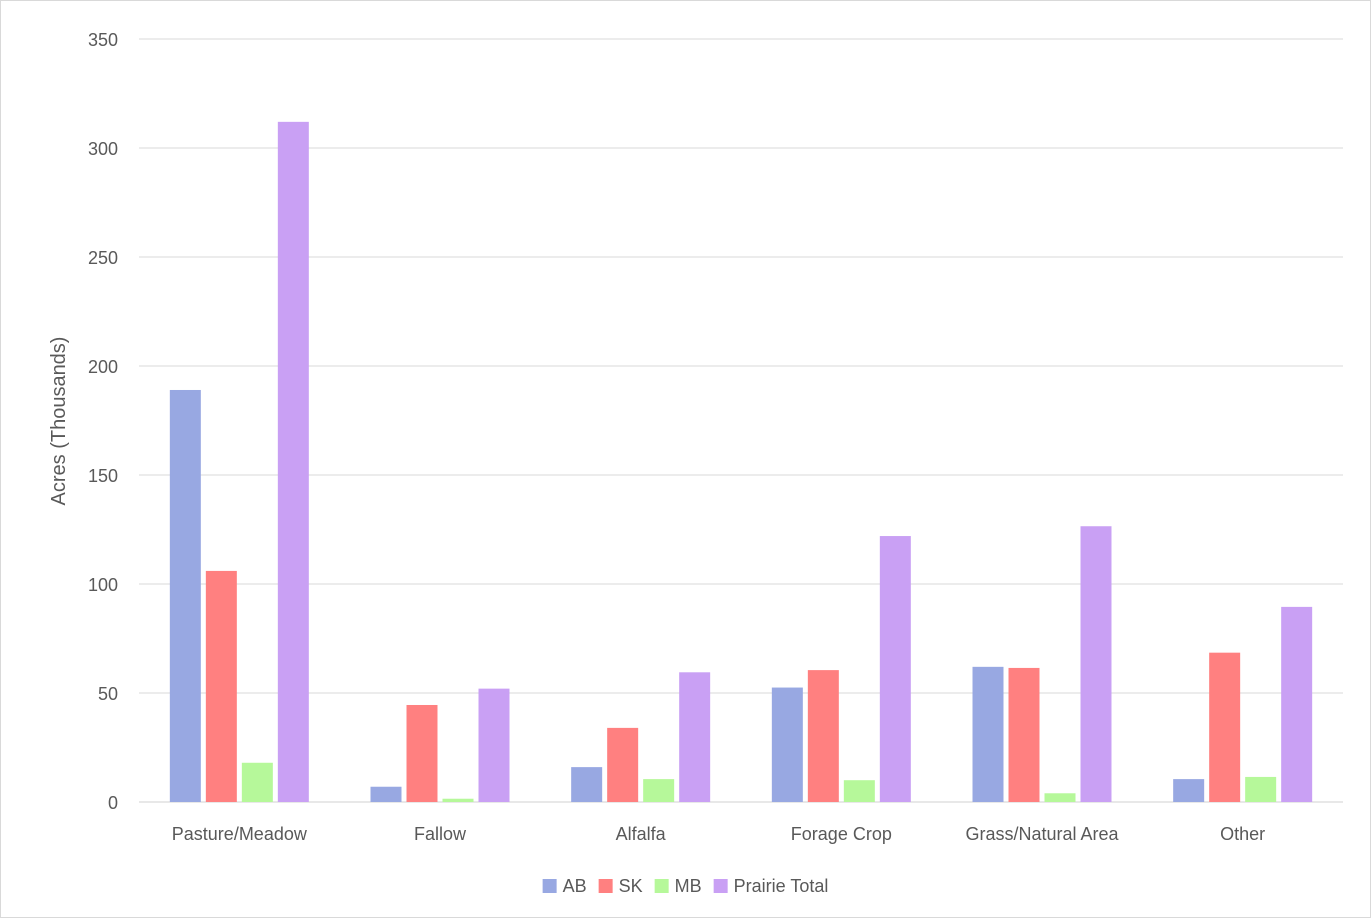 This screenshot has height=922, width=1371. What do you see at coordinates (257, 782) in the screenshot?
I see `bar-mb-pasture-meadow` at bounding box center [257, 782].